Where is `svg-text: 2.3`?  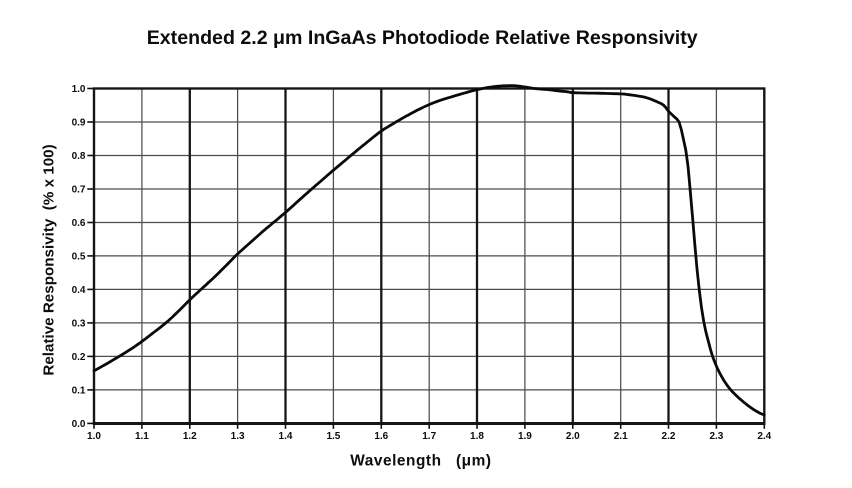
svg-text: 2.3 is located at coordinates (716, 436).